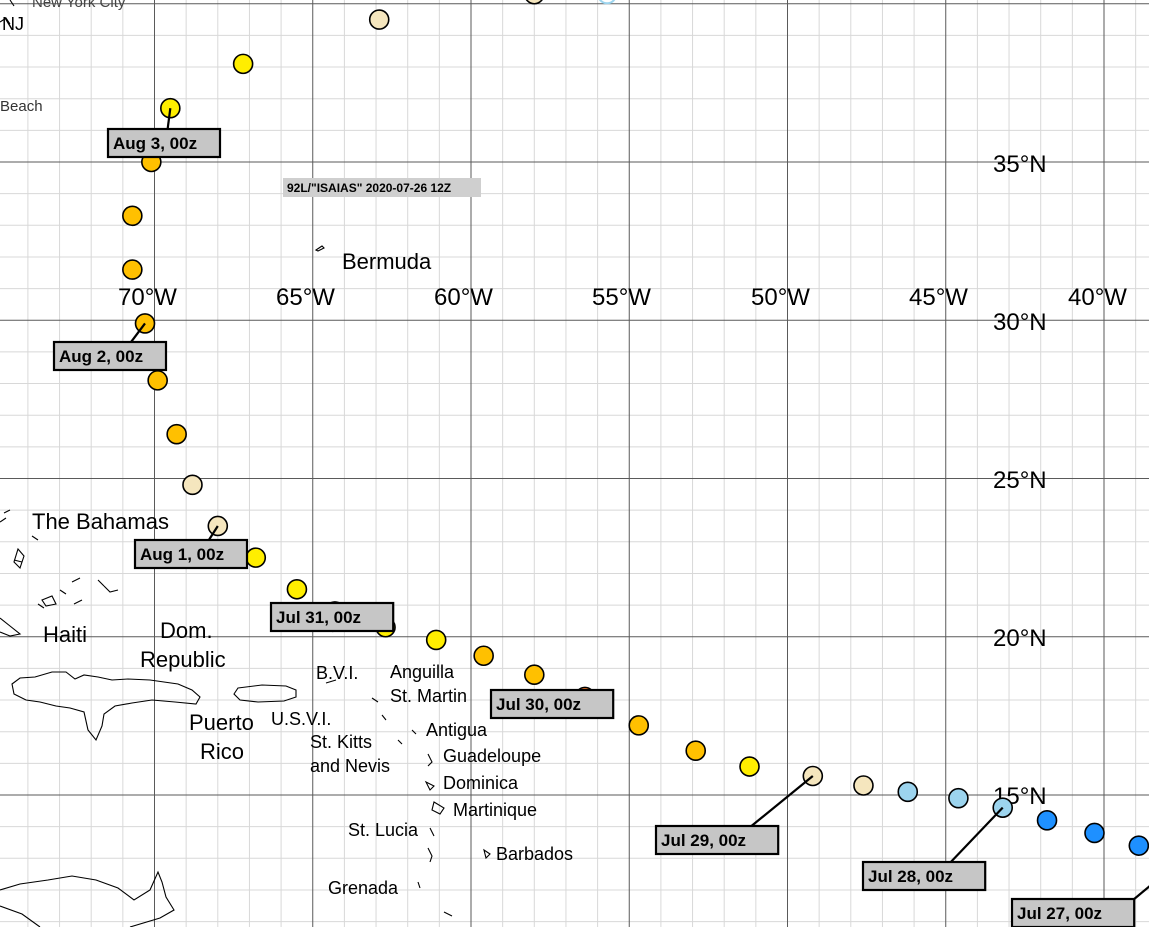 This screenshot has width=1149, height=927. Describe the element at coordinates (337, 673) in the screenshot. I see `place-label-bvi: B.V.I.` at that location.